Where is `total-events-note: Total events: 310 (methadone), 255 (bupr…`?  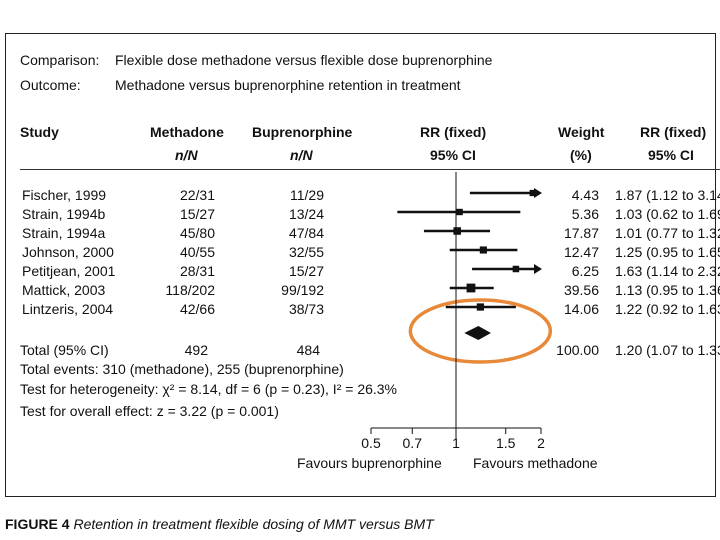
total-events-note: Total events: 310 (methadone), 255 (bupr… is located at coordinates (182, 369).